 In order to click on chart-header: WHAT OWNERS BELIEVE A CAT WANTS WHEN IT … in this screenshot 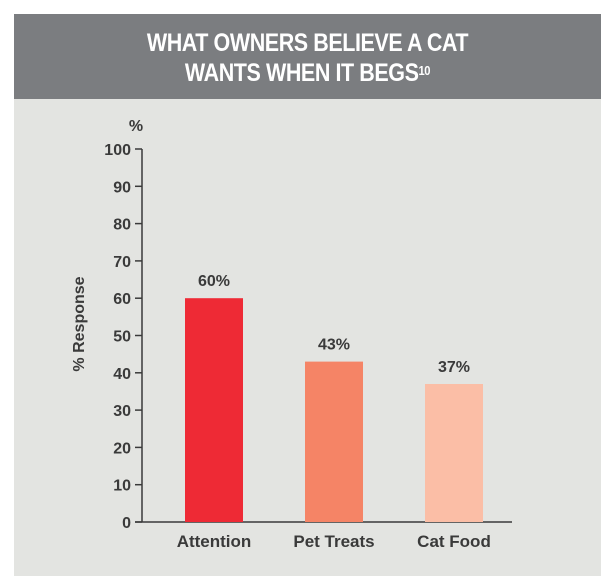, I will do `click(307, 56)`.